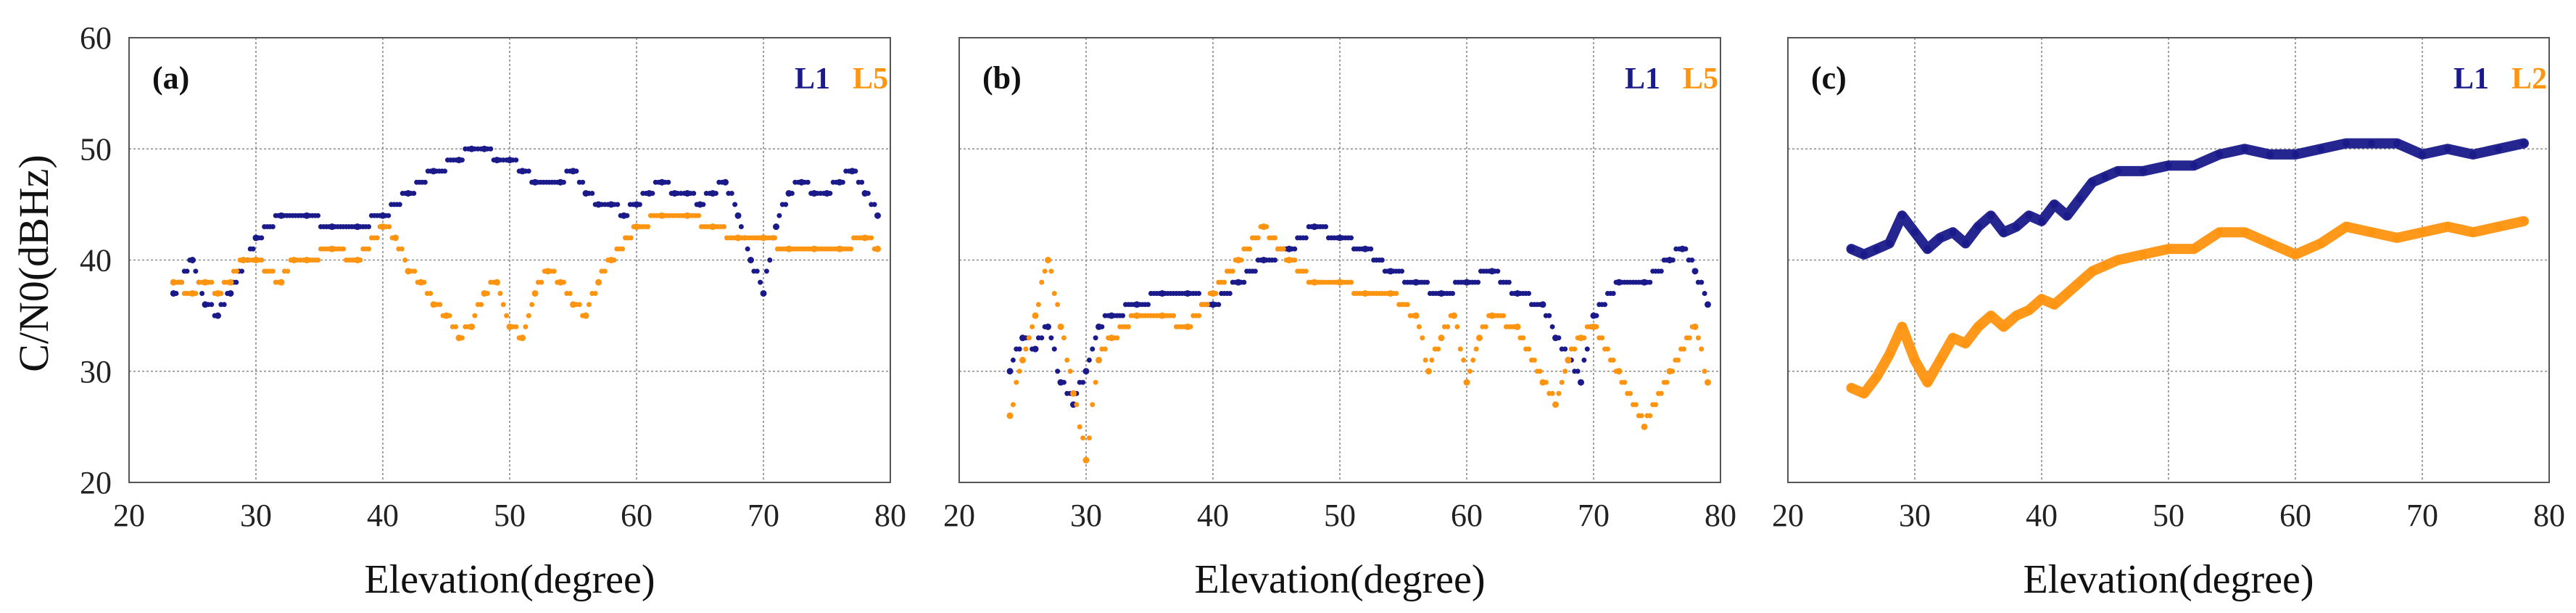  Describe the element at coordinates (96, 372) in the screenshot. I see `y-tick-label: 30` at that location.